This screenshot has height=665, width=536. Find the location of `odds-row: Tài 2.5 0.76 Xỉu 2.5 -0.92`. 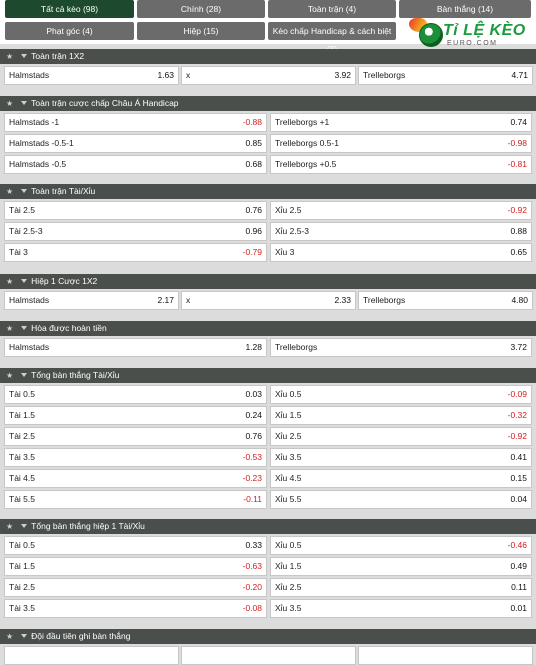

odds-row: Tài 2.5 0.76 Xỉu 2.5 -0.92 is located at coordinates (268, 436).